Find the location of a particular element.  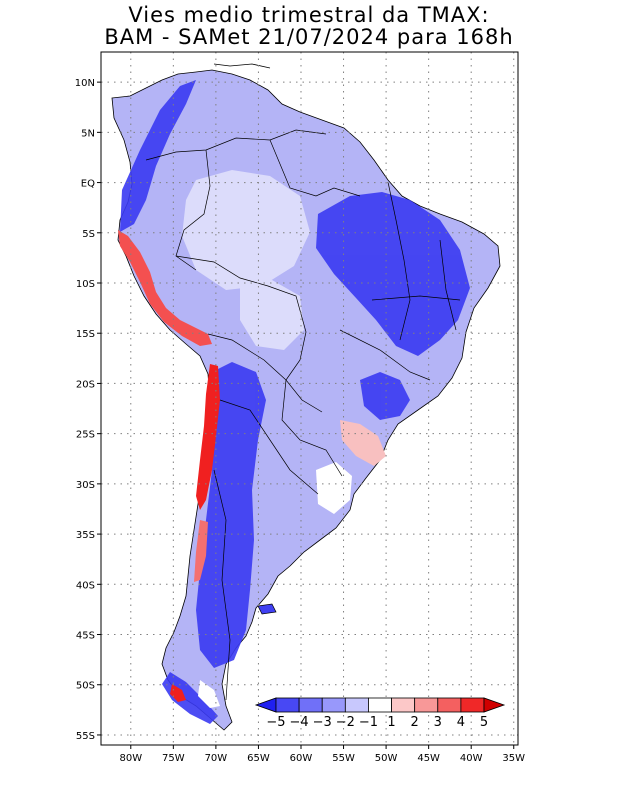

y-tick-label: 45S is located at coordinates (85, 636).